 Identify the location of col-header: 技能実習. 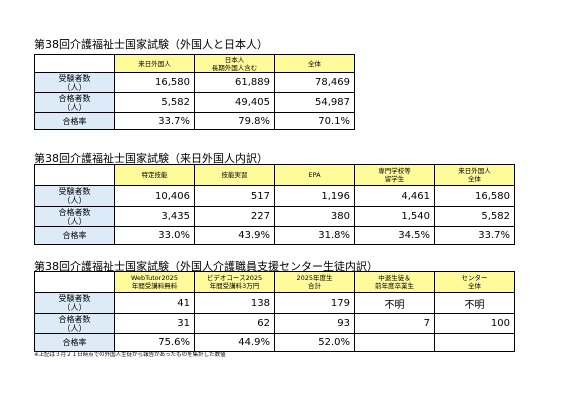
(234, 175).